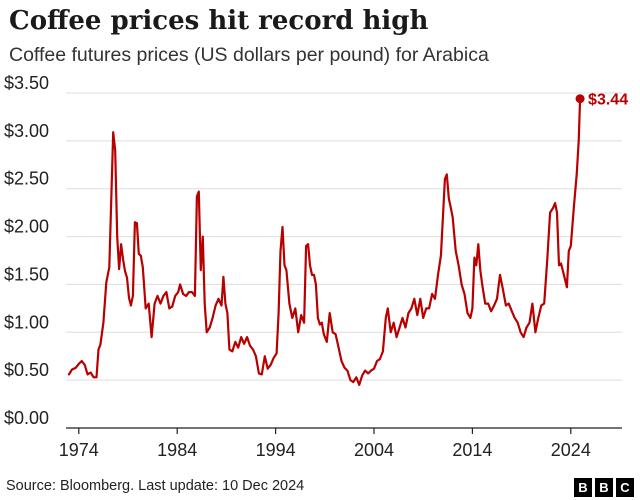  Describe the element at coordinates (79, 450) in the screenshot. I see `x-tick-label: 1974` at that location.